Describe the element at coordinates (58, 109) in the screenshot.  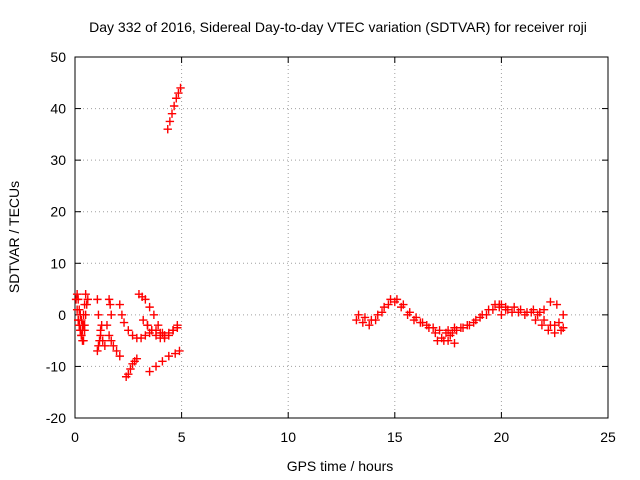
I see `y-tick-label: 40` at that location.